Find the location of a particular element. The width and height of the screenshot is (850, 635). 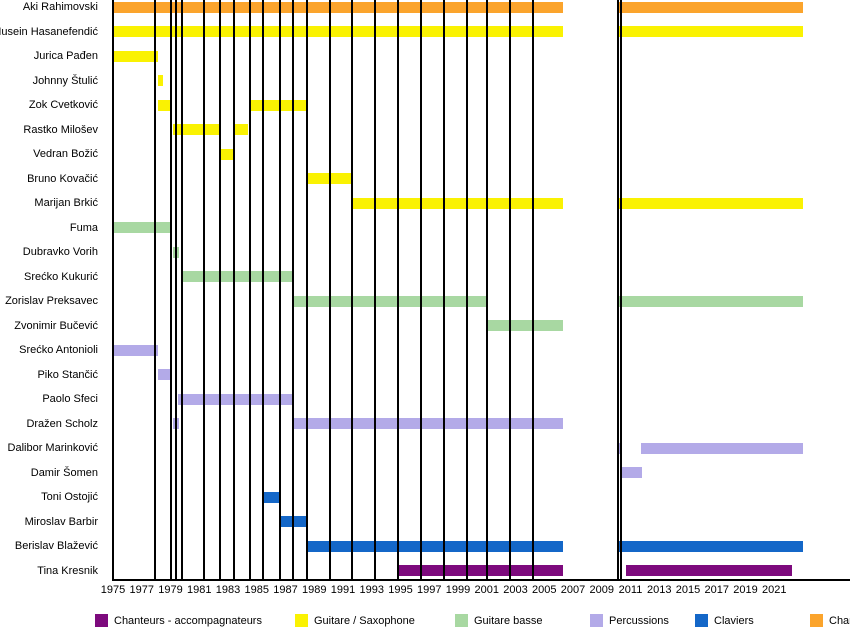

x-tick-label: 1979 is located at coordinates (170, 590).